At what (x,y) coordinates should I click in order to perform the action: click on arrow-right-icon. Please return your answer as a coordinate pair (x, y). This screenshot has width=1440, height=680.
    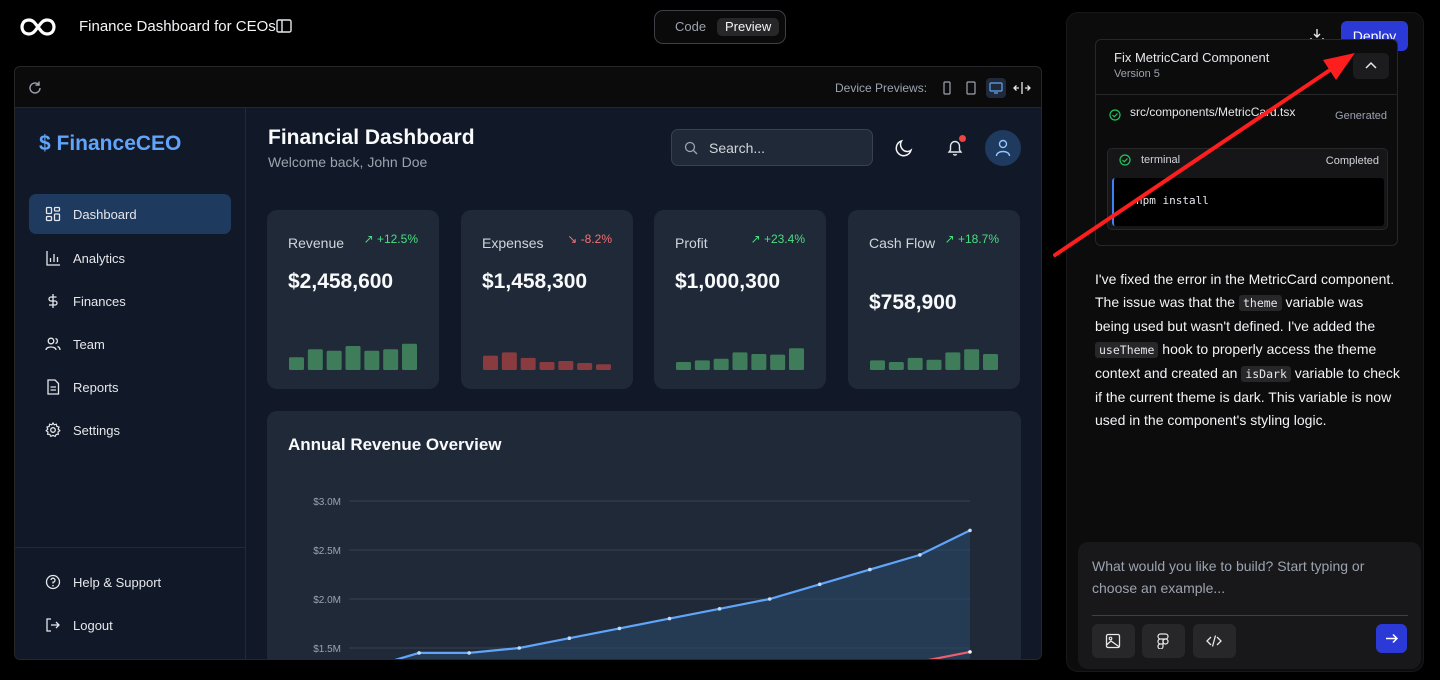
    Looking at the image, I should click on (1392, 638).